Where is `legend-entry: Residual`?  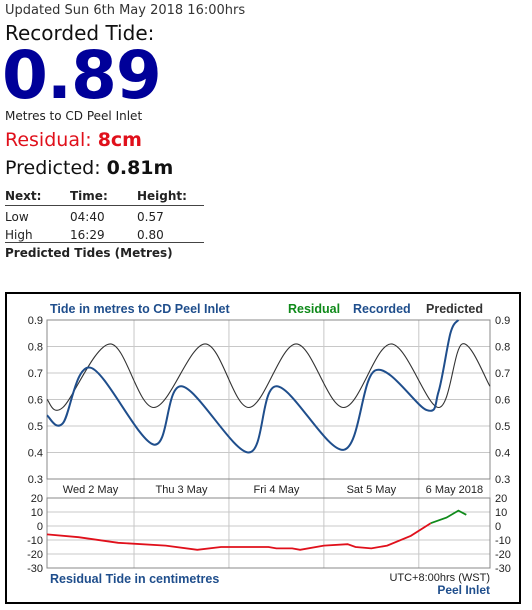 legend-entry: Residual is located at coordinates (314, 309).